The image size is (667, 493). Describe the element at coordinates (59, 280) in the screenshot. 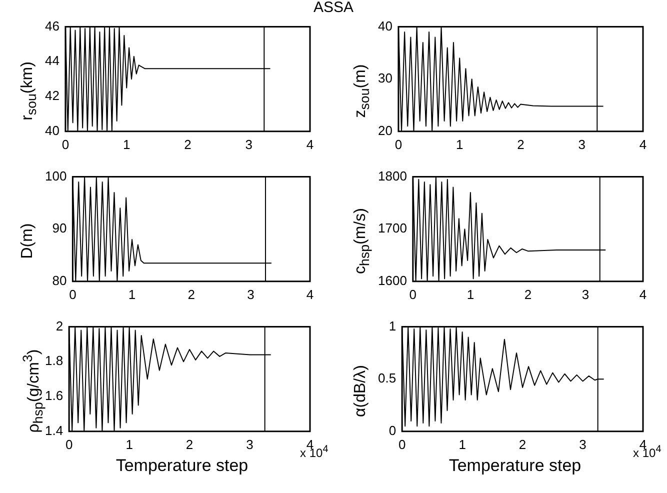

I see `y-tick-label: 80` at that location.